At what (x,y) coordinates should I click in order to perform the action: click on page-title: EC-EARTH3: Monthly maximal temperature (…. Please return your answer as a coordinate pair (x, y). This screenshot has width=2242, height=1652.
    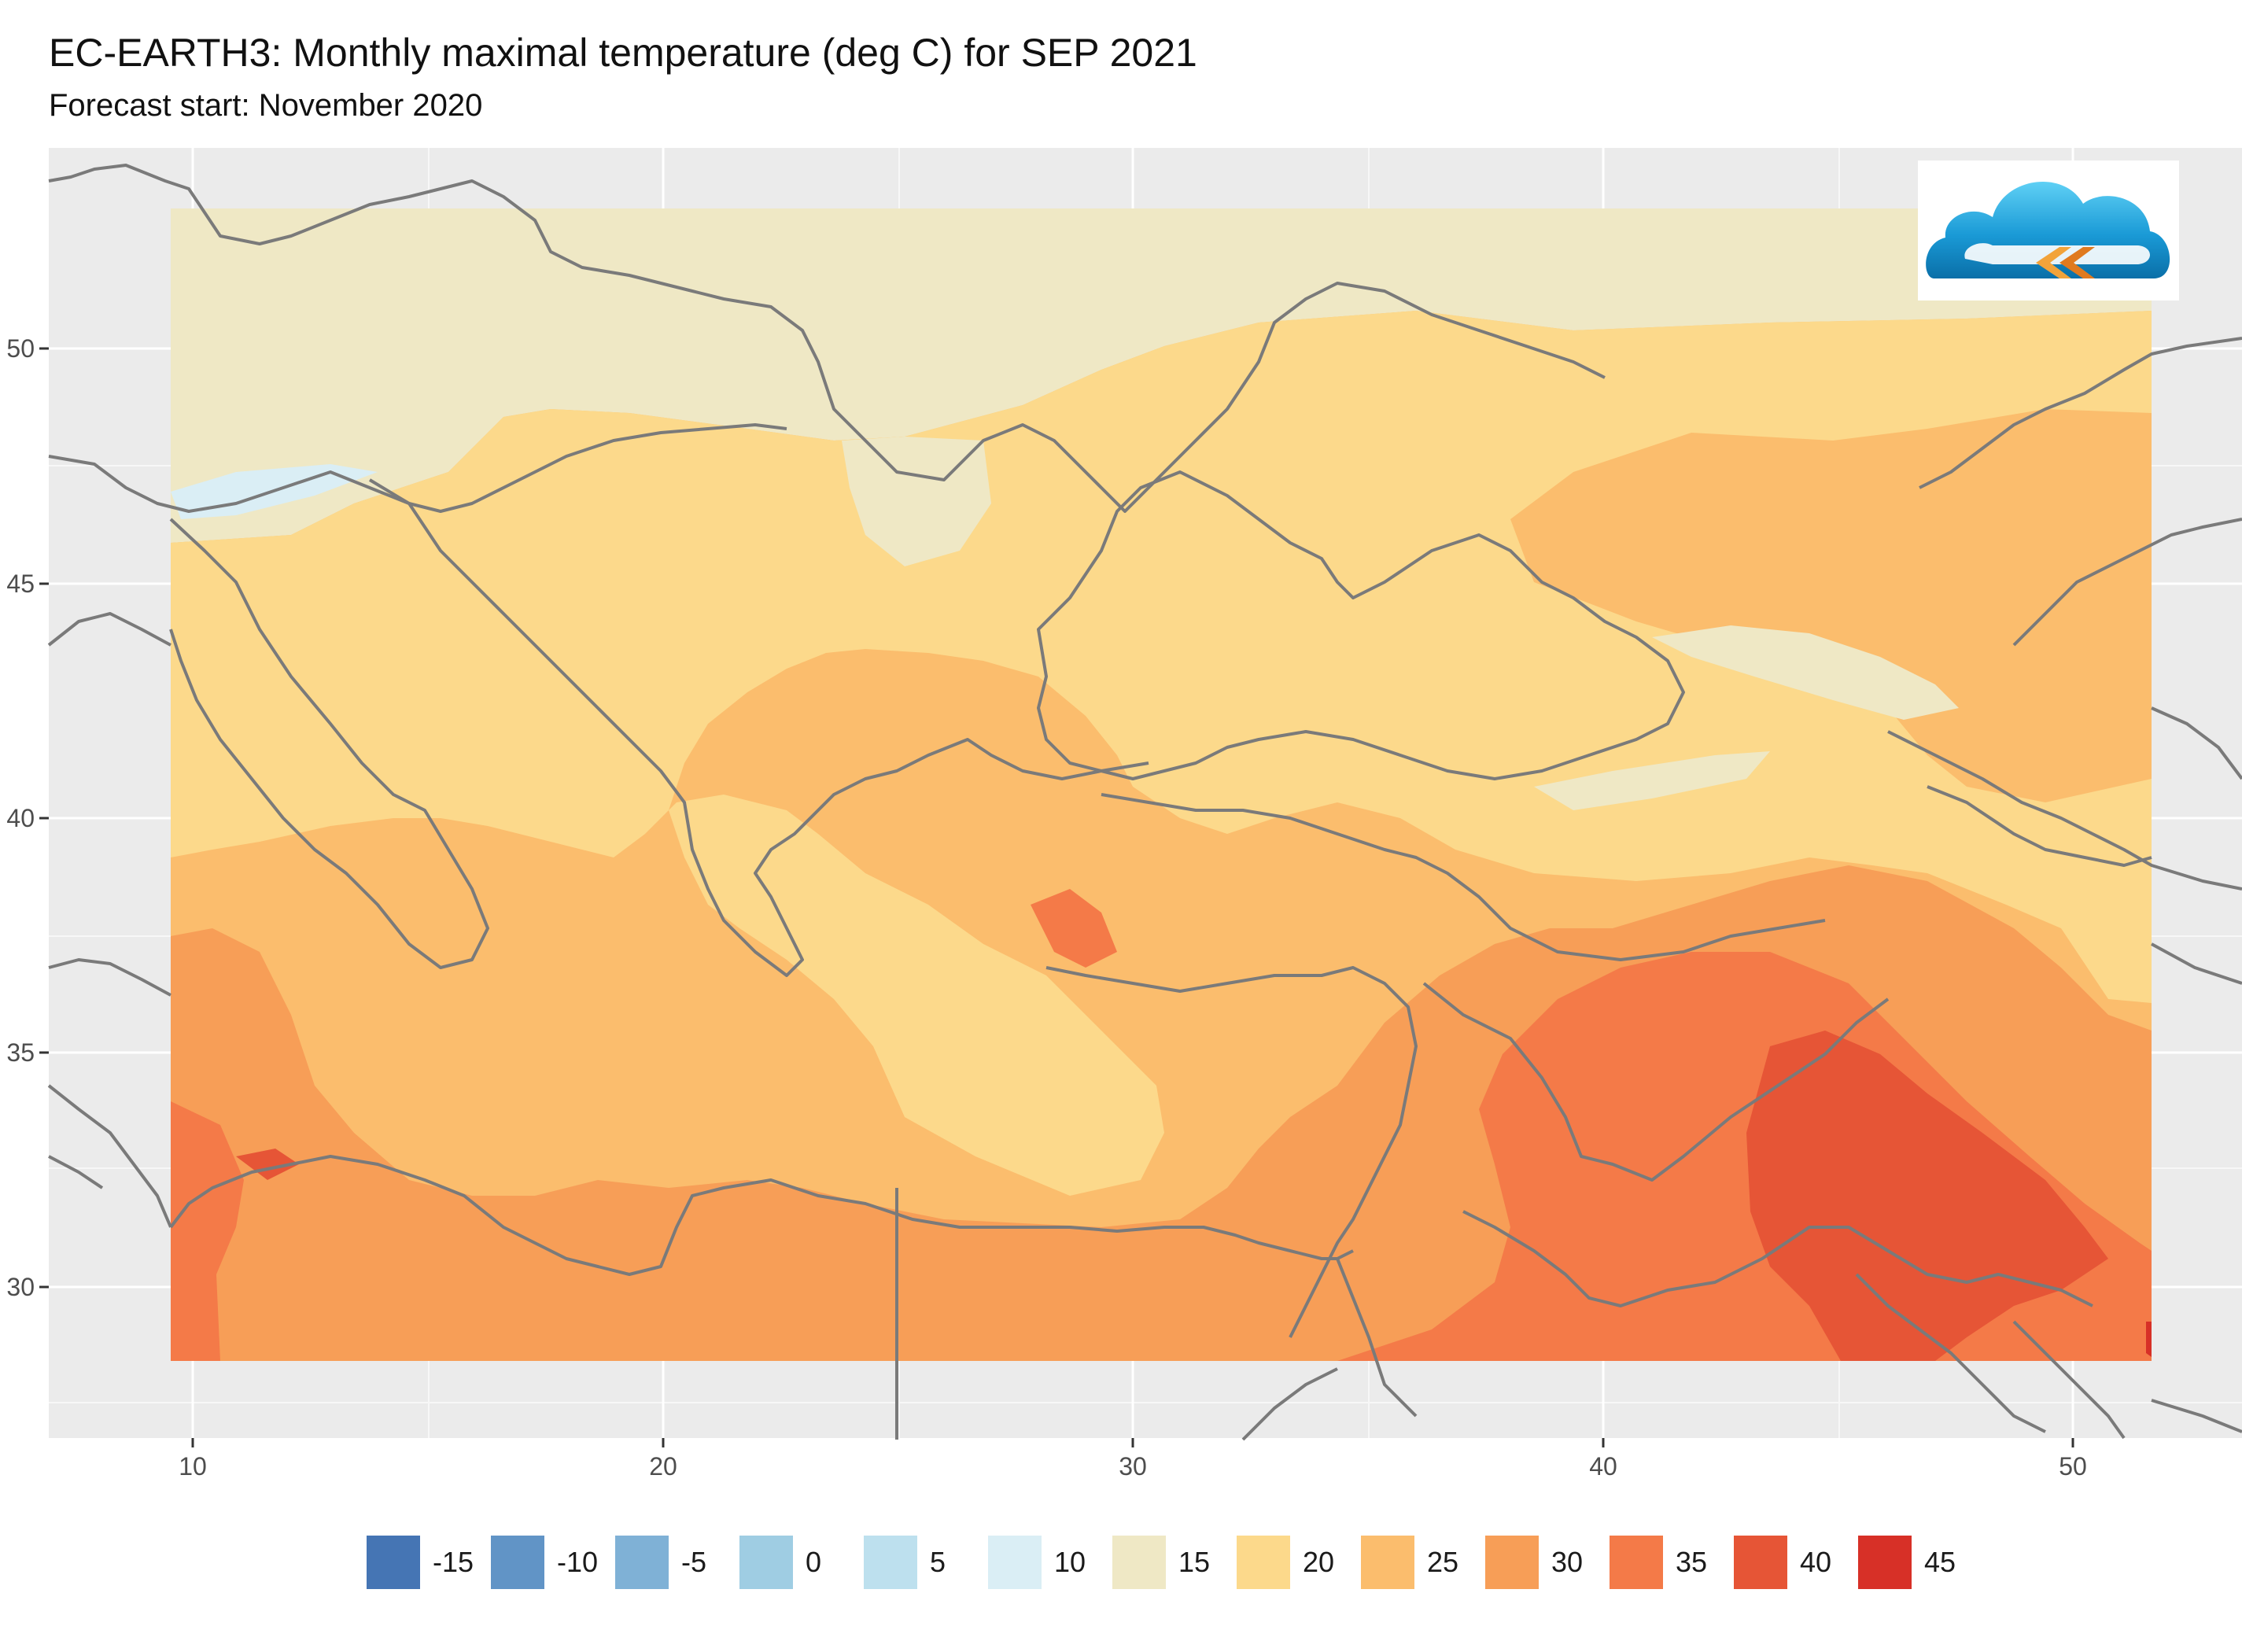
    Looking at the image, I should click on (623, 53).